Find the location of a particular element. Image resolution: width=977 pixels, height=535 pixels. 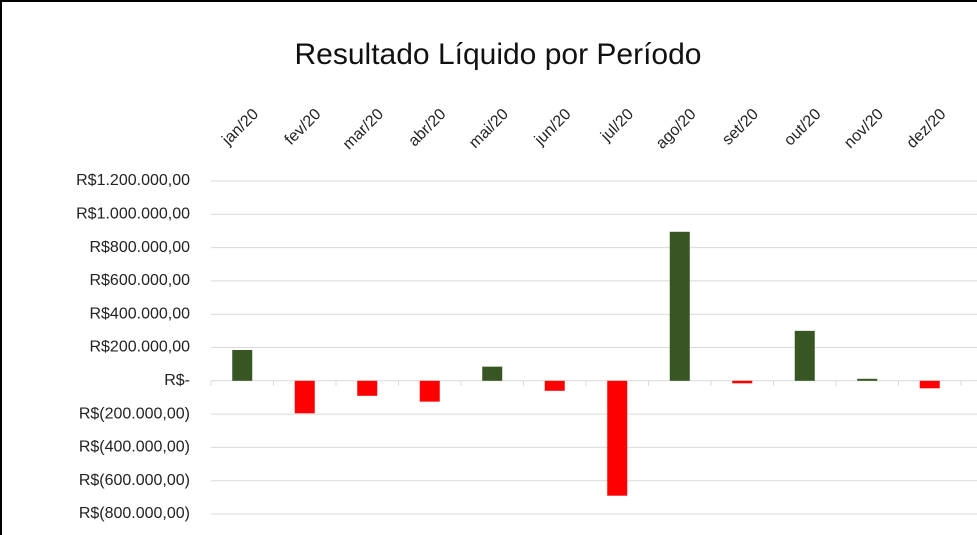

x-tick-label: set/20 is located at coordinates (740, 127).